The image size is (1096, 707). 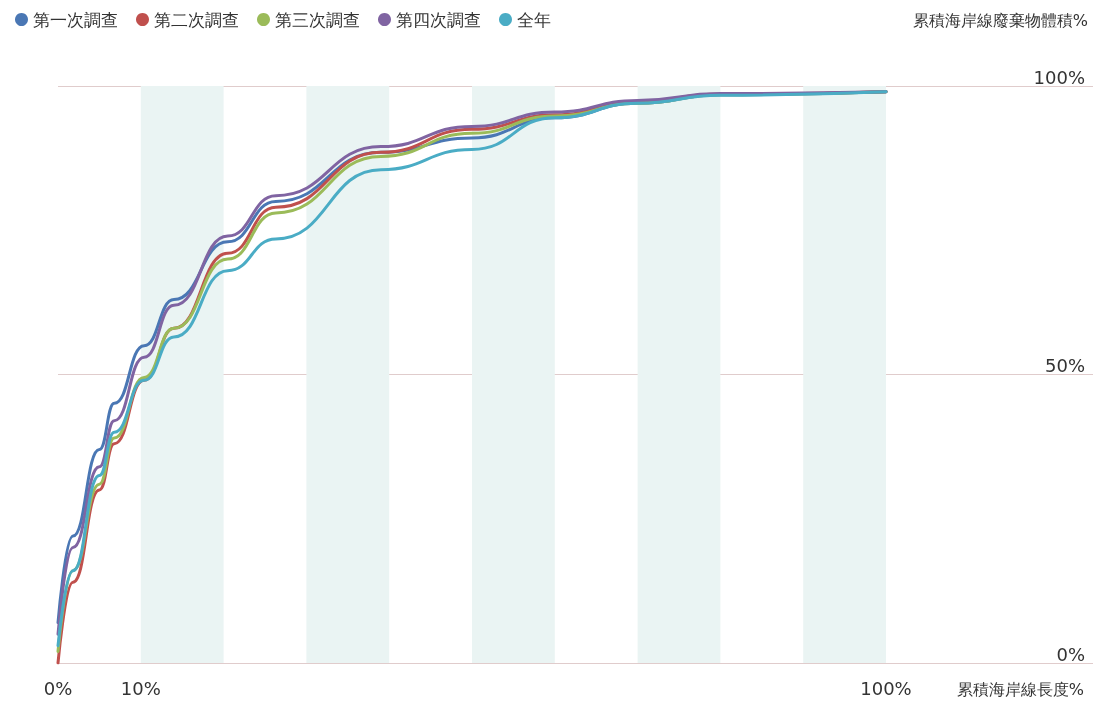 What do you see at coordinates (1000, 20) in the screenshot?
I see `y-axis-title: 累積海岸線廢棄物體積%` at bounding box center [1000, 20].